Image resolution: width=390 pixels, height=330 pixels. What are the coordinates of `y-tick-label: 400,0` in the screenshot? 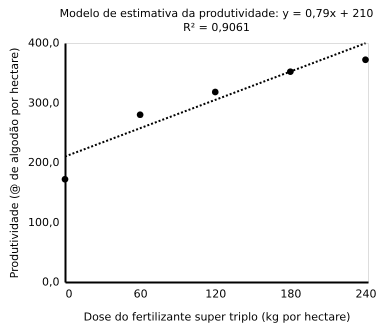 It's located at (44, 43).